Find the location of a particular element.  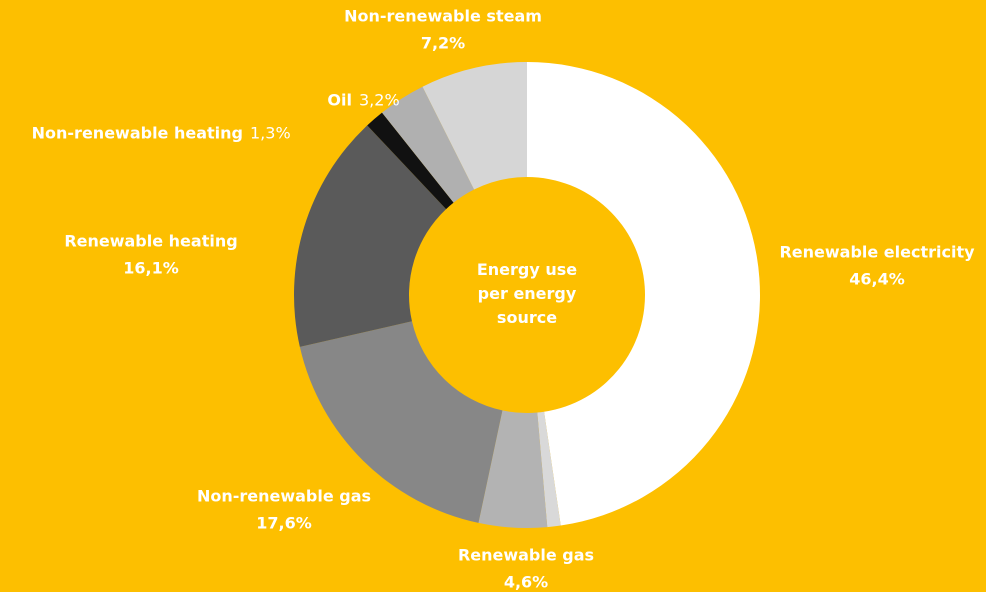

slice-value-label: 7,2% is located at coordinates (443, 43).